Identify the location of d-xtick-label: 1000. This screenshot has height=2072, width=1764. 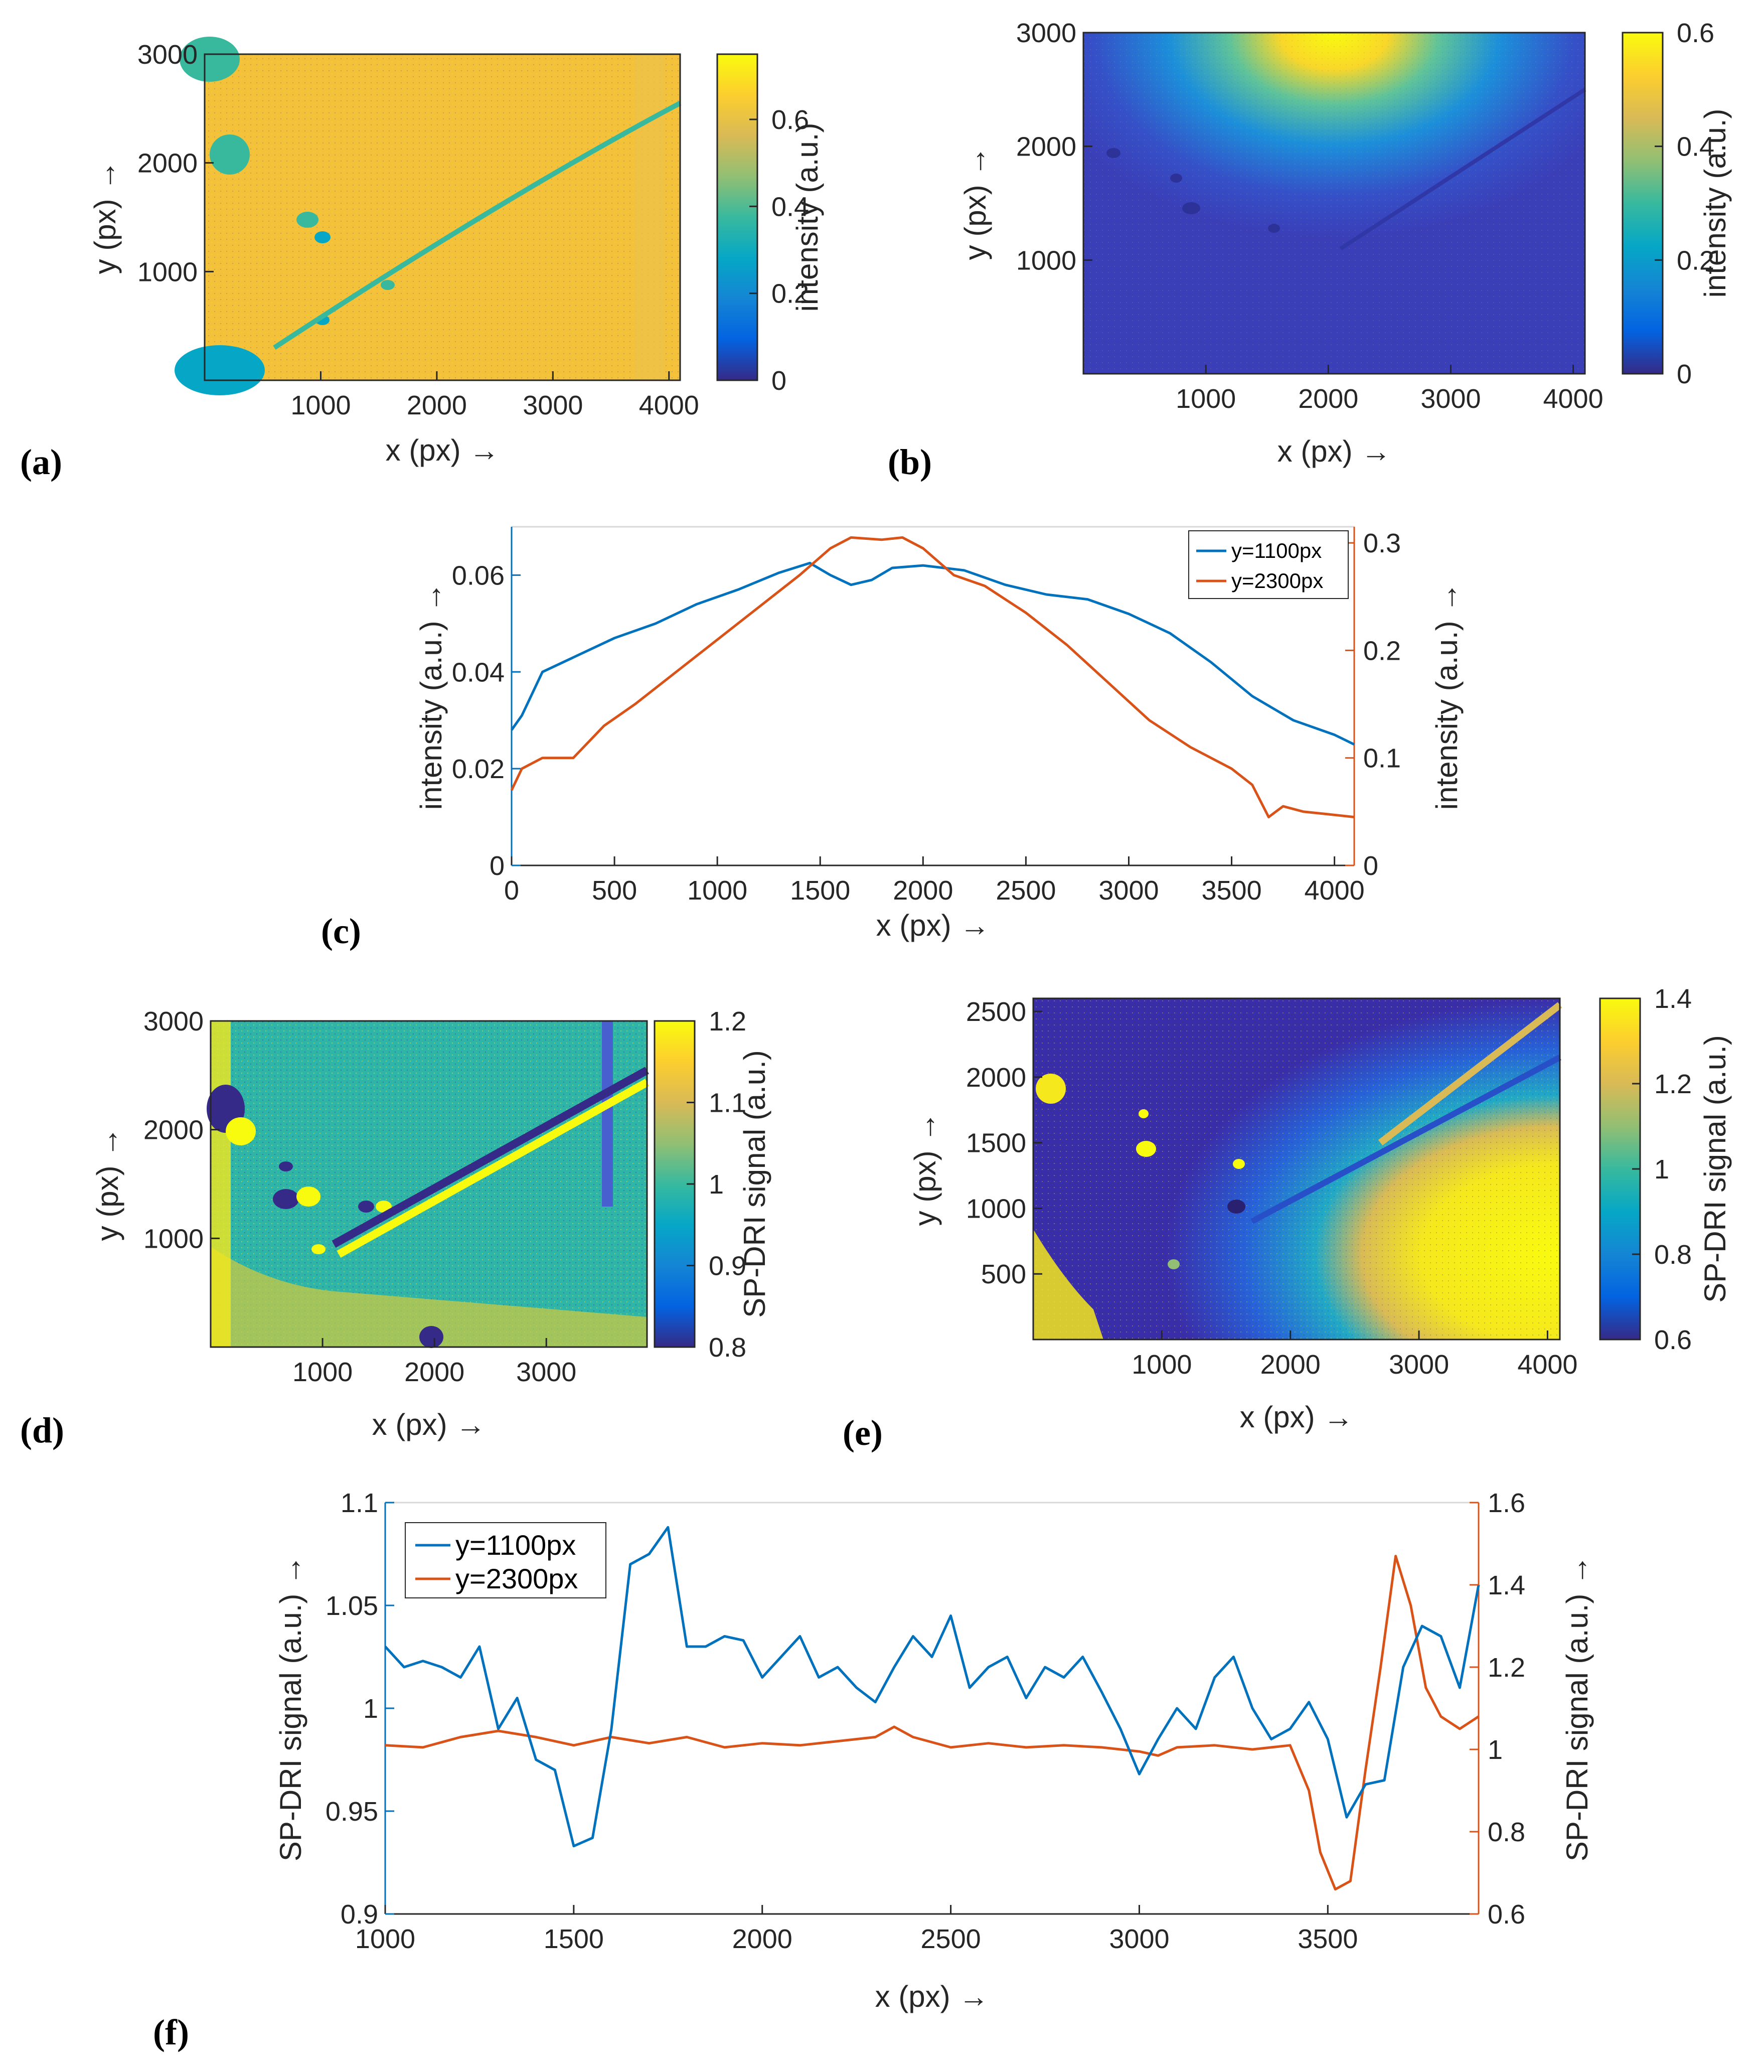
(322, 1372).